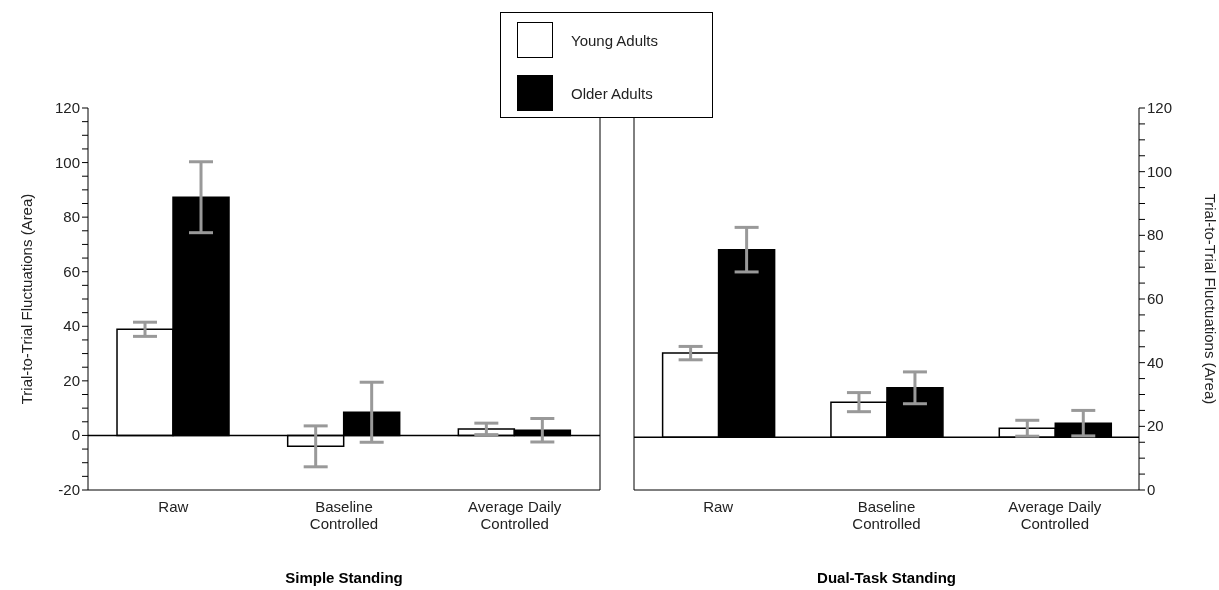 This screenshot has width=1219, height=590. I want to click on y-tick-label: 0, so click(75, 435).